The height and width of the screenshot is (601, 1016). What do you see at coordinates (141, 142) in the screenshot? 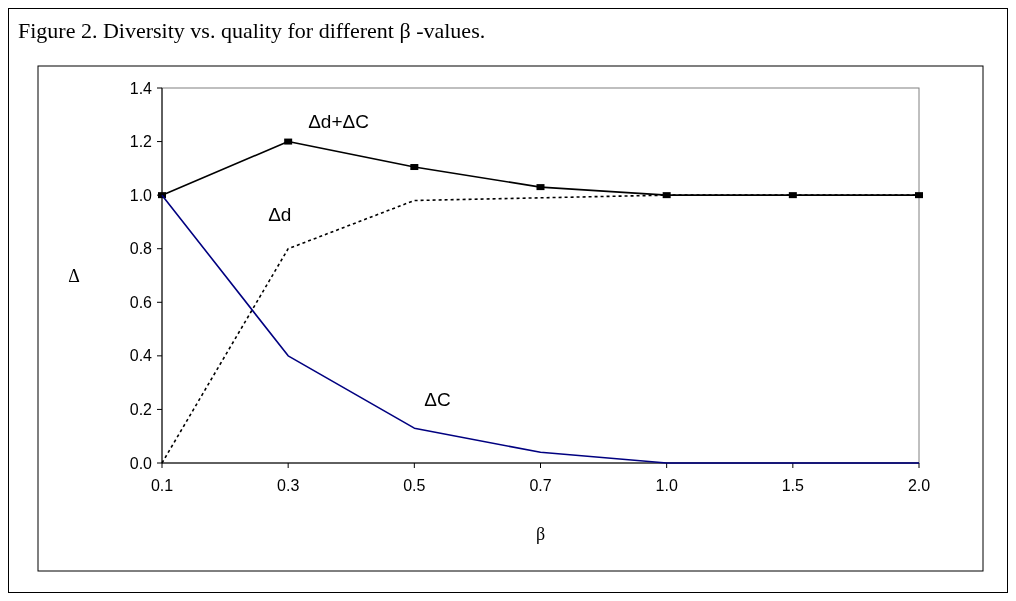
I see `y-tick-label: 1.2` at bounding box center [141, 142].